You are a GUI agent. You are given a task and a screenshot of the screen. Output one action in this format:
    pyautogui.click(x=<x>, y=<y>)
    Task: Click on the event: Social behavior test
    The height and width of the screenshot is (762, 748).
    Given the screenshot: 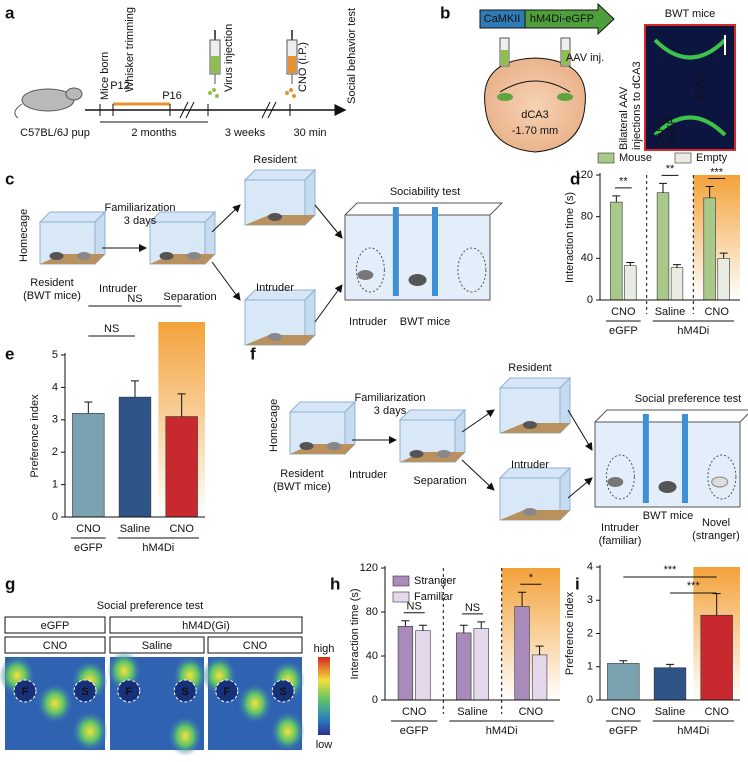 What is the action you would take?
    pyautogui.click(x=352, y=56)
    